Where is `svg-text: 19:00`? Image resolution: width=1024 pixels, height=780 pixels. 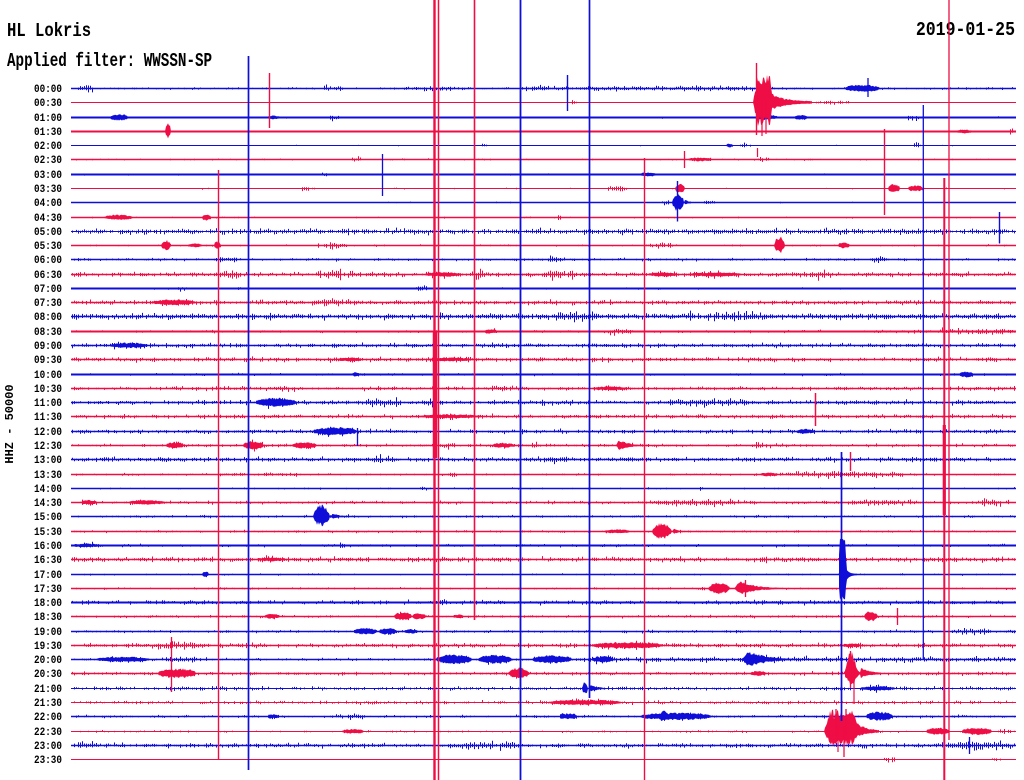
svg-text: 19:00 is located at coordinates (48, 634).